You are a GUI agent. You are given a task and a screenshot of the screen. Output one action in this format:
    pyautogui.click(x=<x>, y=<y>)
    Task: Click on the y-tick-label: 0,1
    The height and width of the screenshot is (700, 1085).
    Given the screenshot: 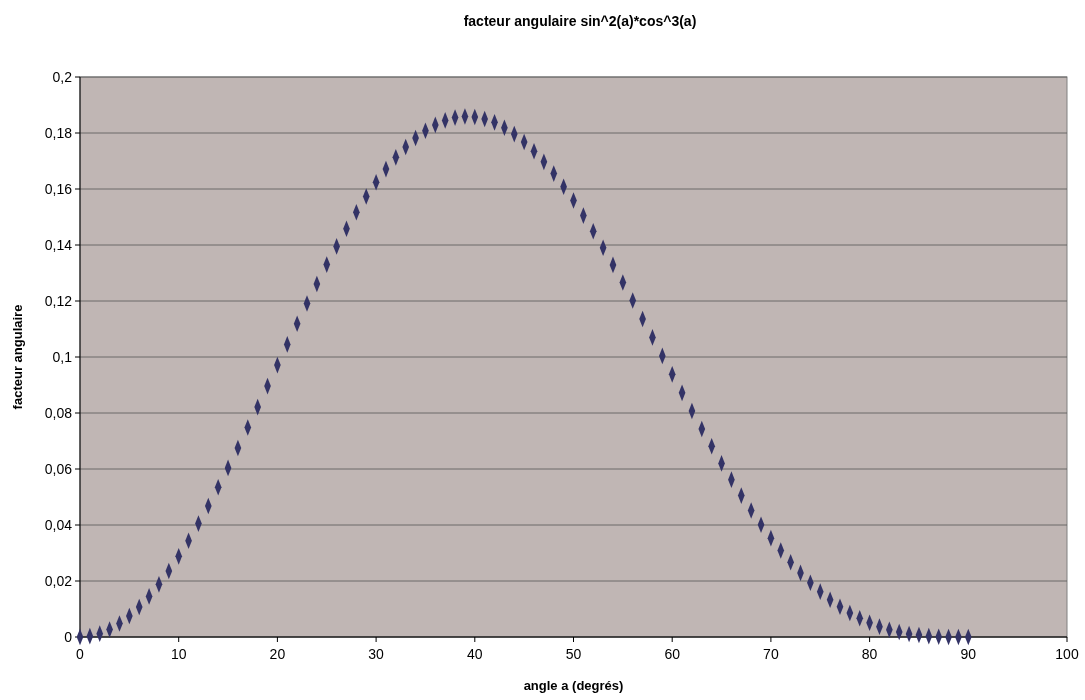 What is the action you would take?
    pyautogui.click(x=62, y=356)
    